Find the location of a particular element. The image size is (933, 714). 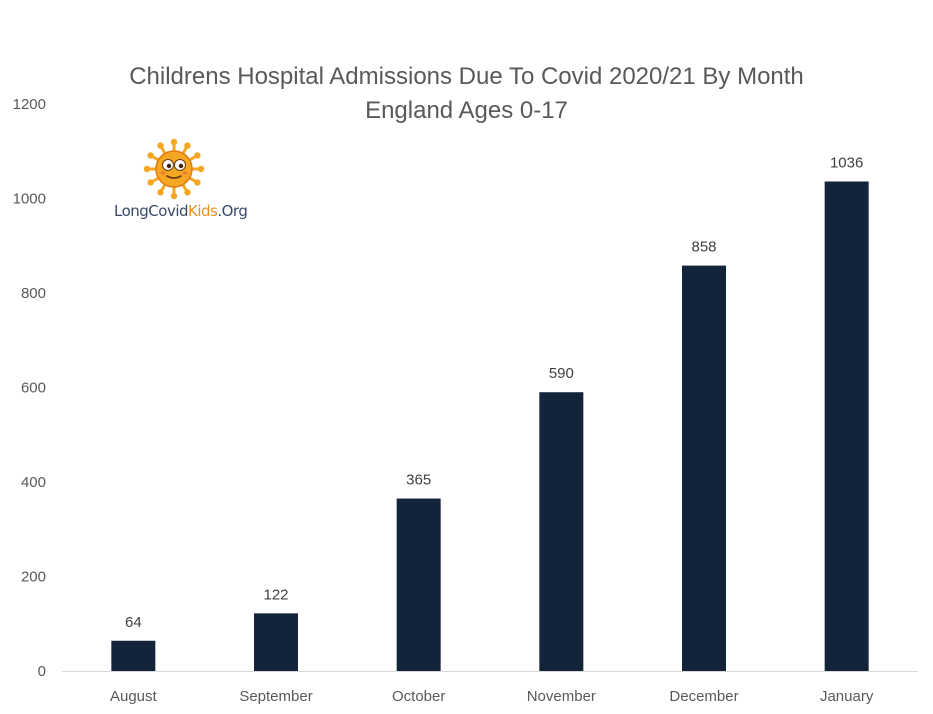

data-label-november: 590 is located at coordinates (561, 373).